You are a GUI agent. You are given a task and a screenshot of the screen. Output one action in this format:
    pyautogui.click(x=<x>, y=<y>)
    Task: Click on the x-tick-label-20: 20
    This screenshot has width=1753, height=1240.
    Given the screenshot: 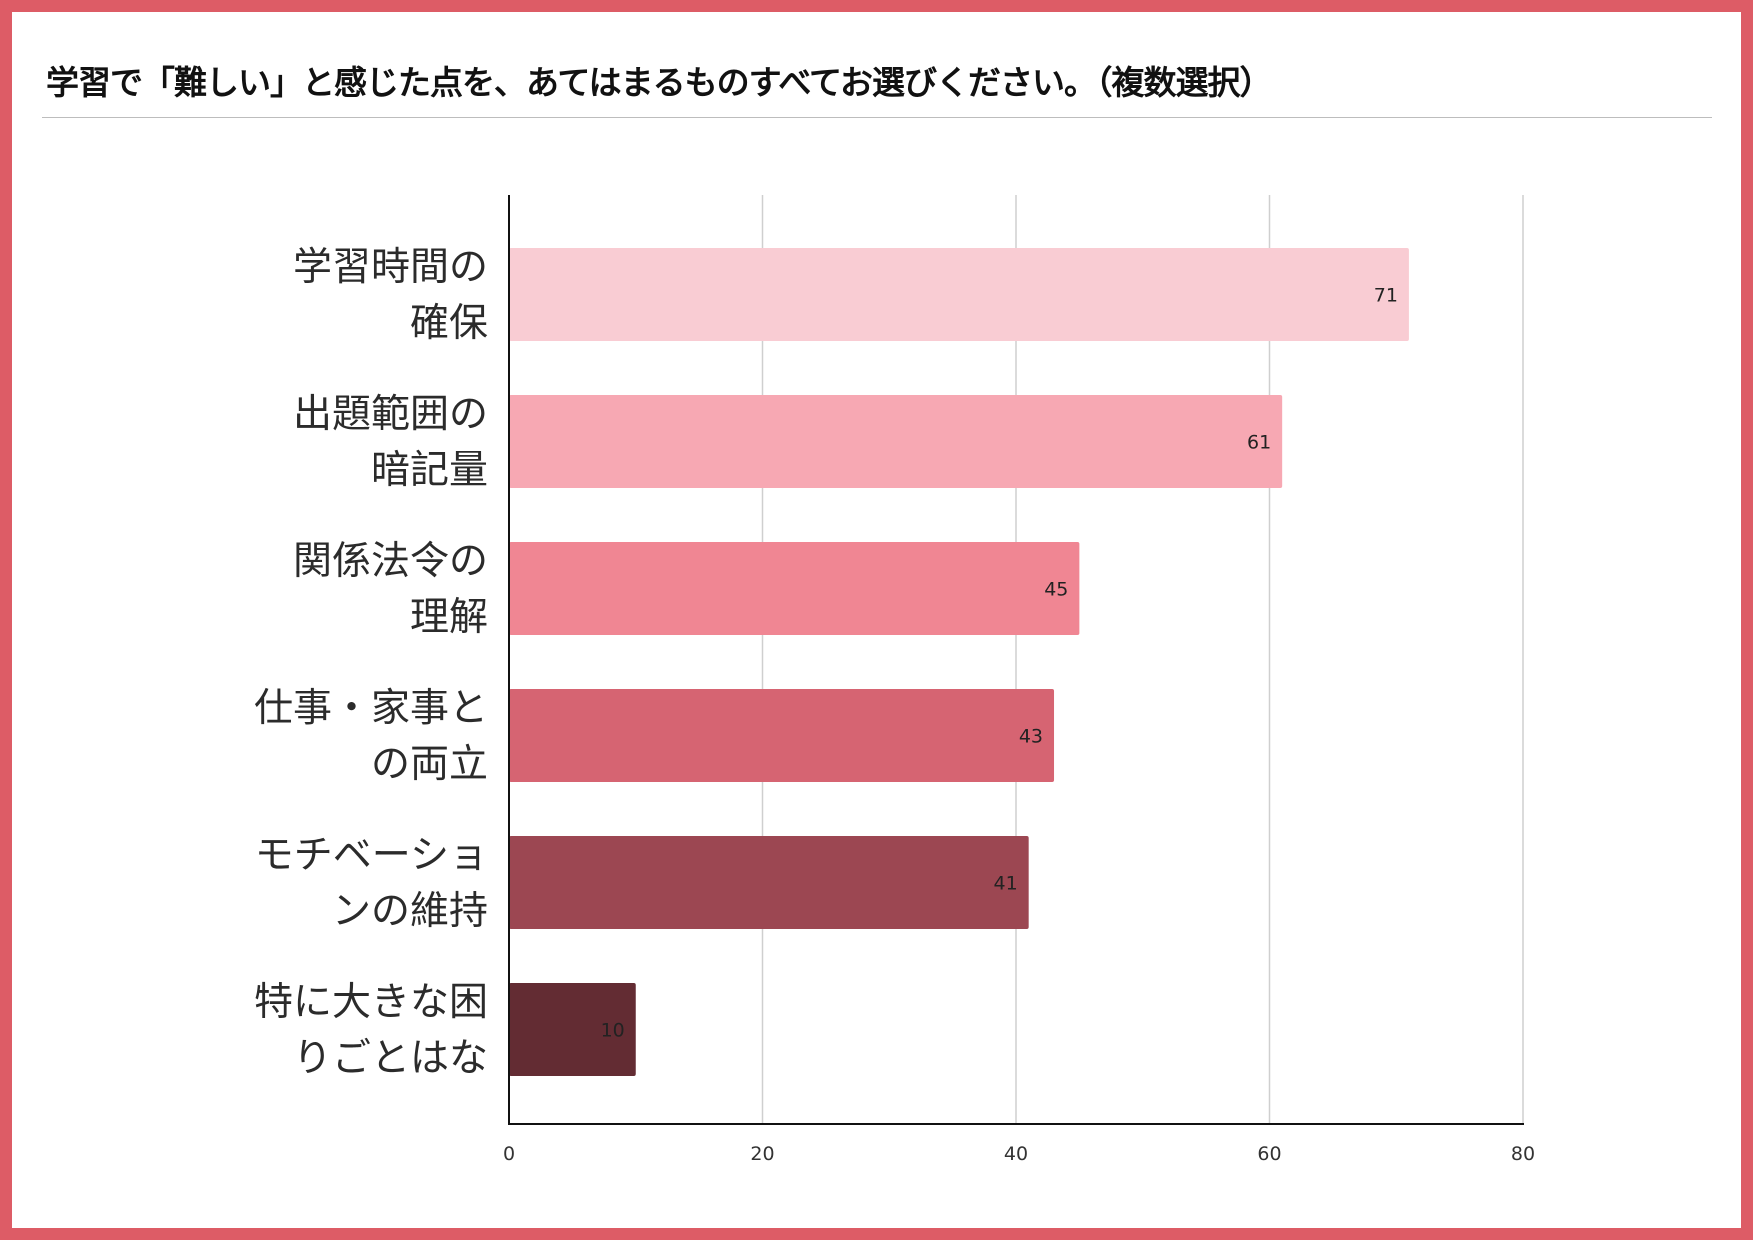 What is the action you would take?
    pyautogui.click(x=762, y=1154)
    